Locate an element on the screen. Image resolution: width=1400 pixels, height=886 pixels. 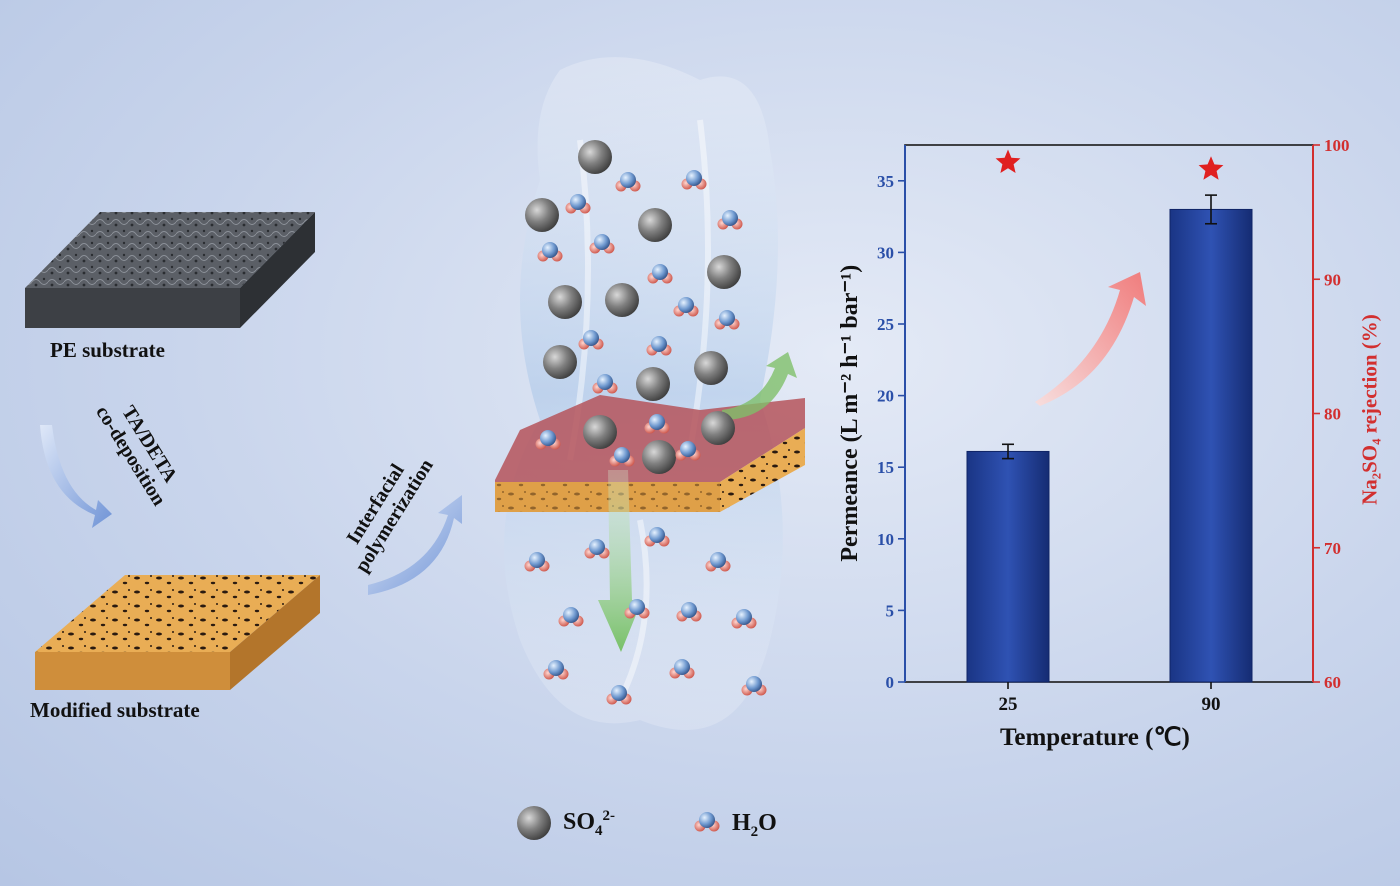
left-tick-label: 30 is located at coordinates (885, 252).